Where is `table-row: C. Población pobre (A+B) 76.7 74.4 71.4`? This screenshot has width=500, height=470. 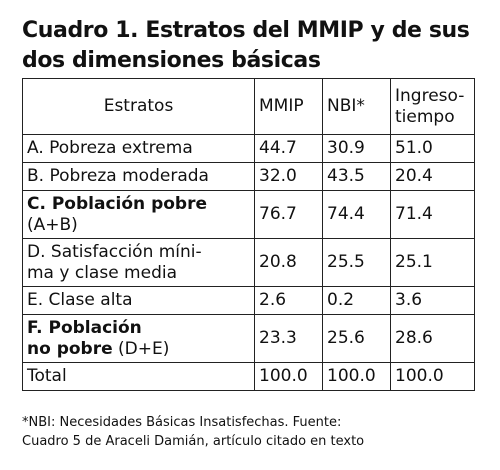 table-row: C. Población pobre (A+B) 76.7 74.4 71.4 is located at coordinates (248, 214).